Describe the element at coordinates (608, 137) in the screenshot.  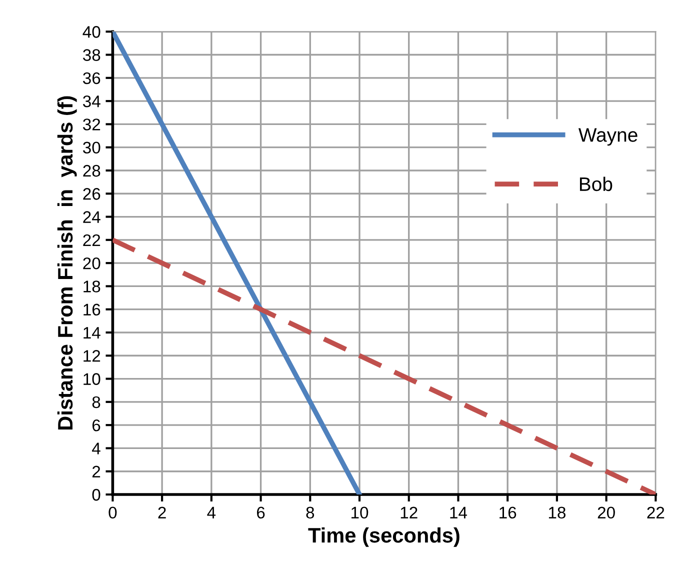
I see `legend-label: Wayne` at that location.